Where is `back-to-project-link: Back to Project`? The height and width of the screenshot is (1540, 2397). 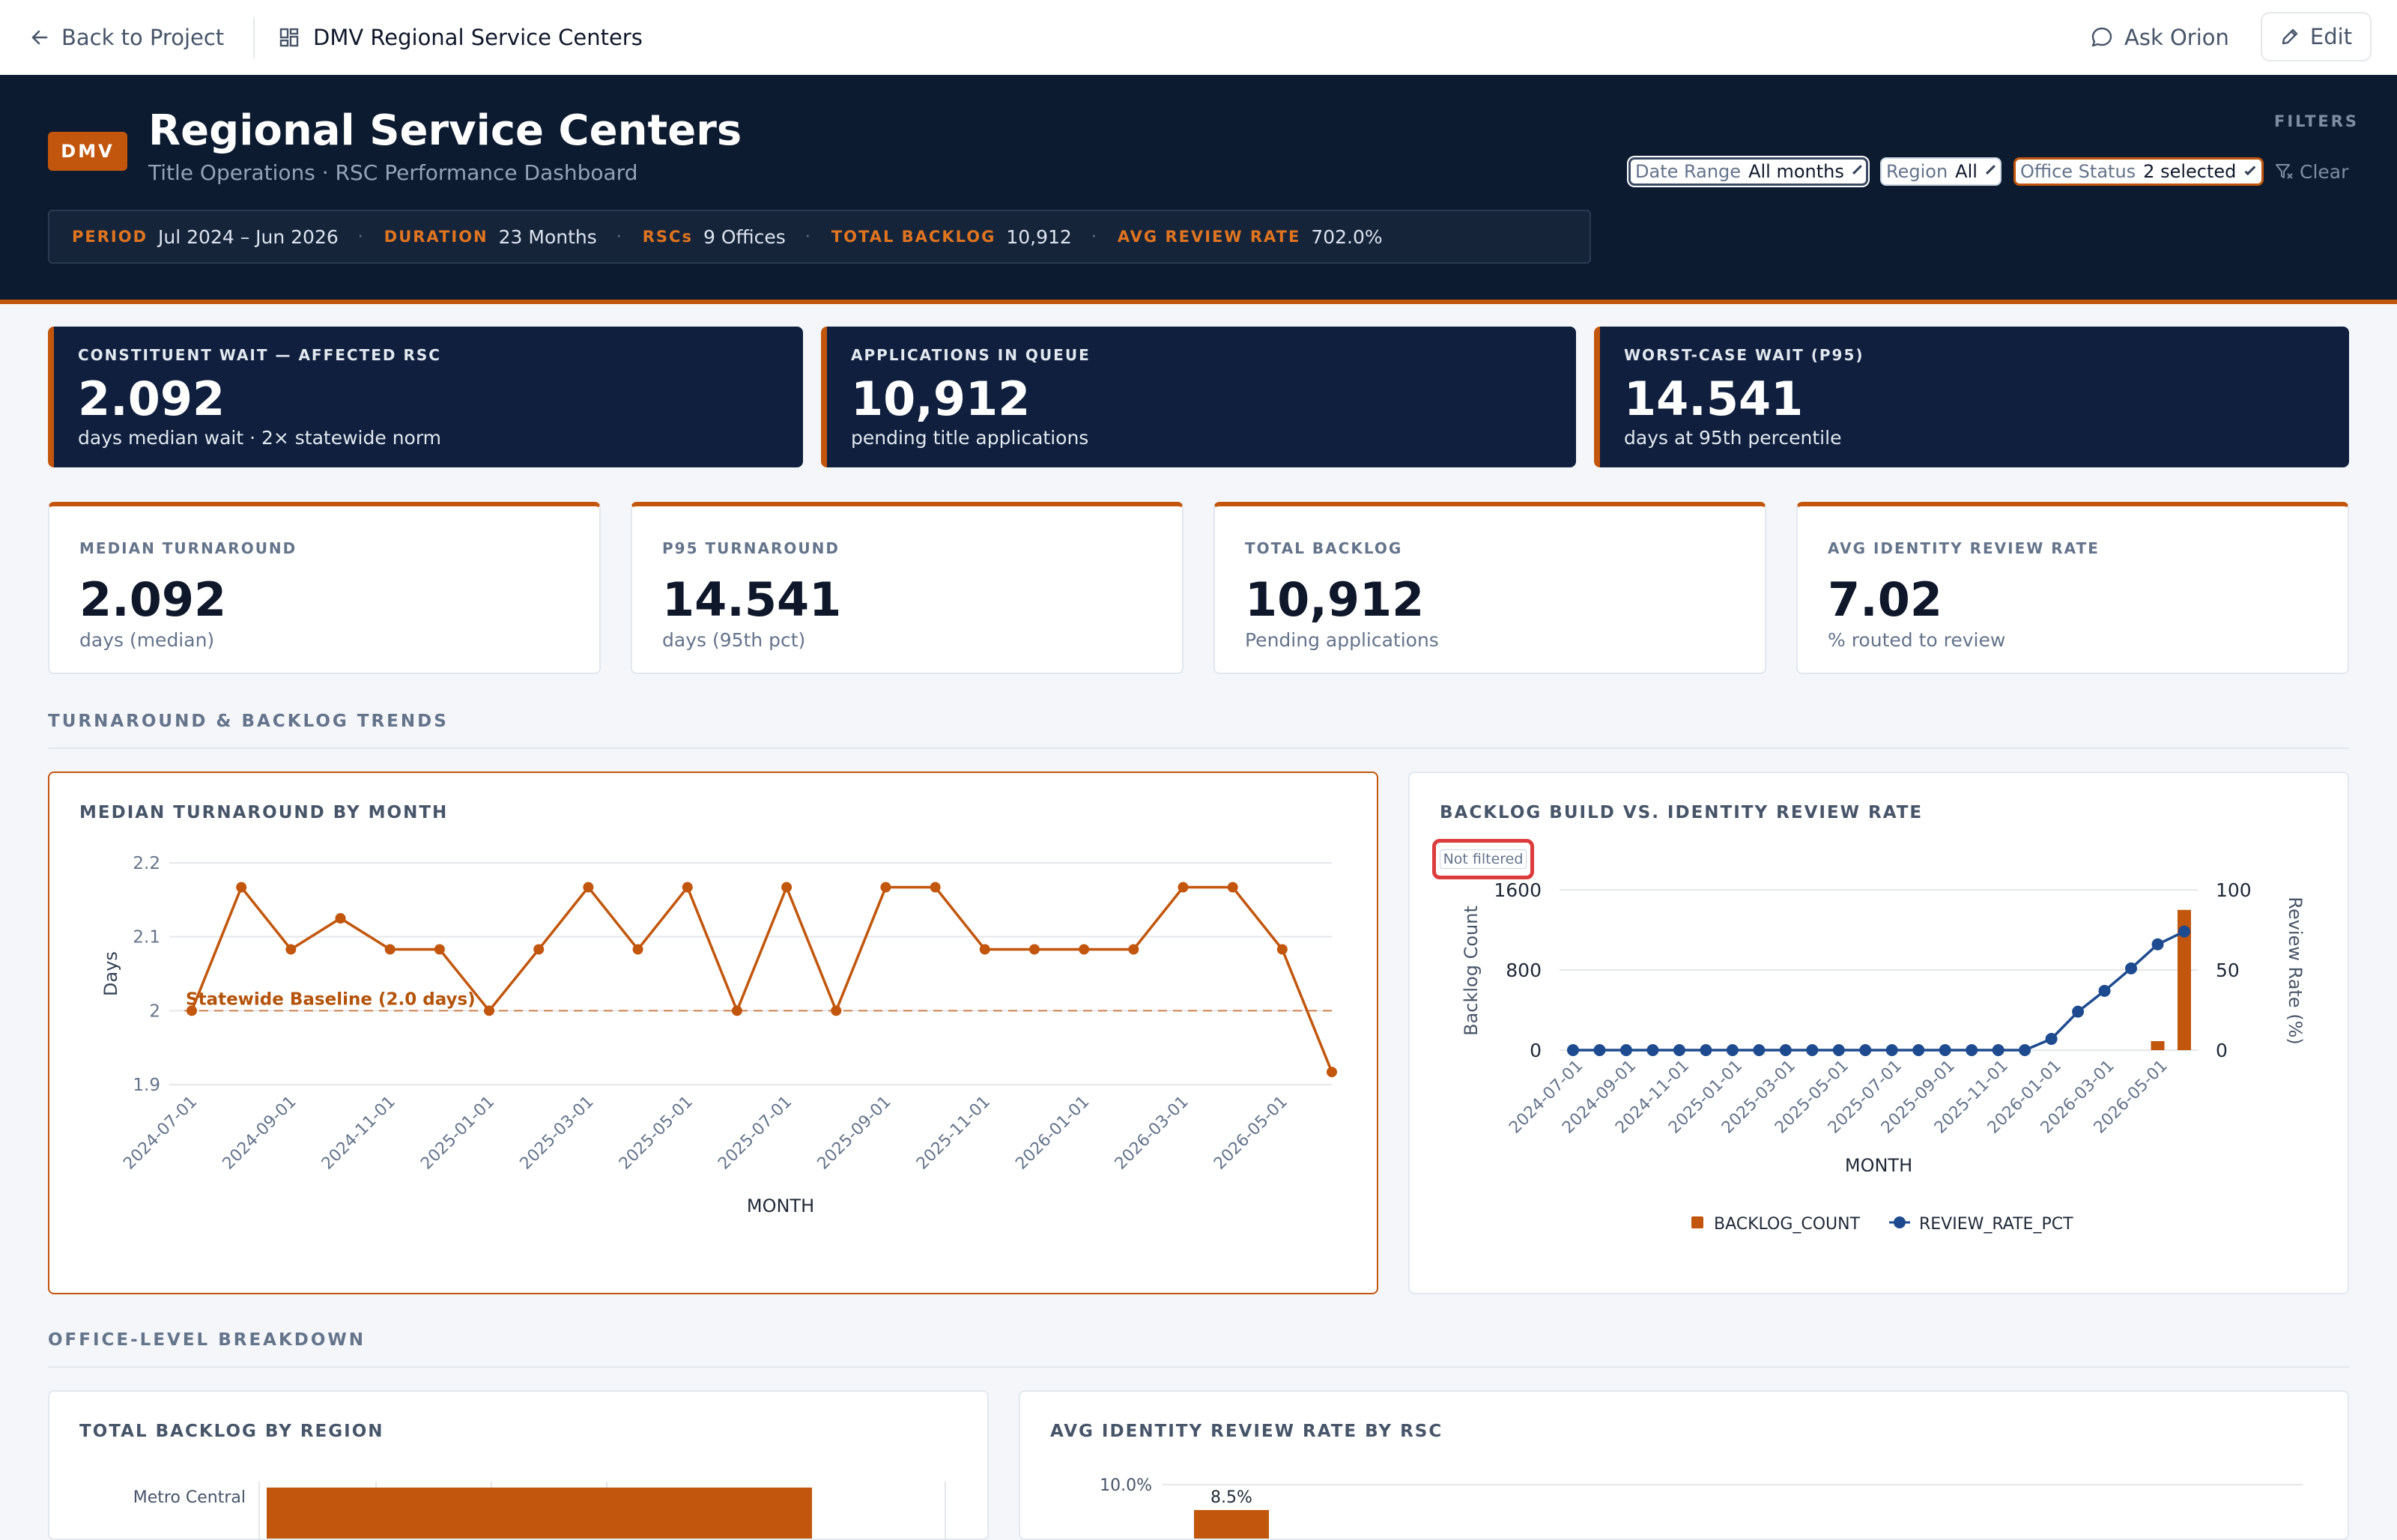 back-to-project-link: Back to Project is located at coordinates (127, 37).